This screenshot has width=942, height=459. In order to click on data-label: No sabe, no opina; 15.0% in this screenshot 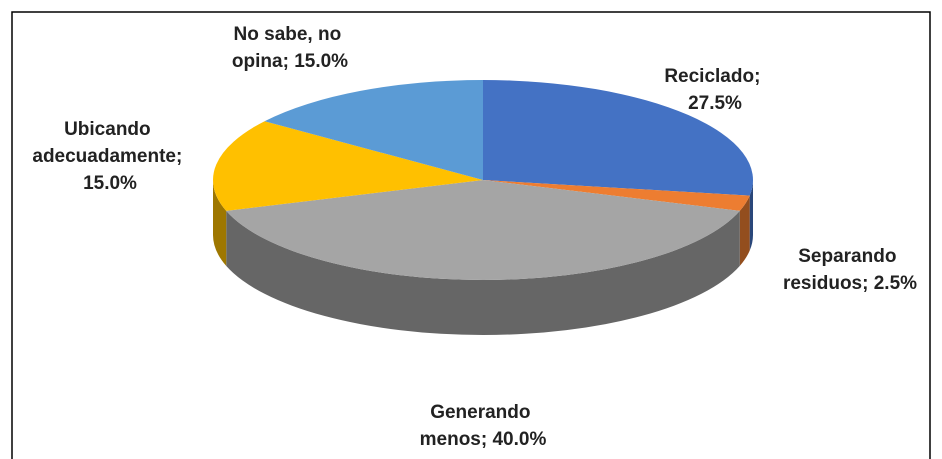, I will do `click(290, 48)`.